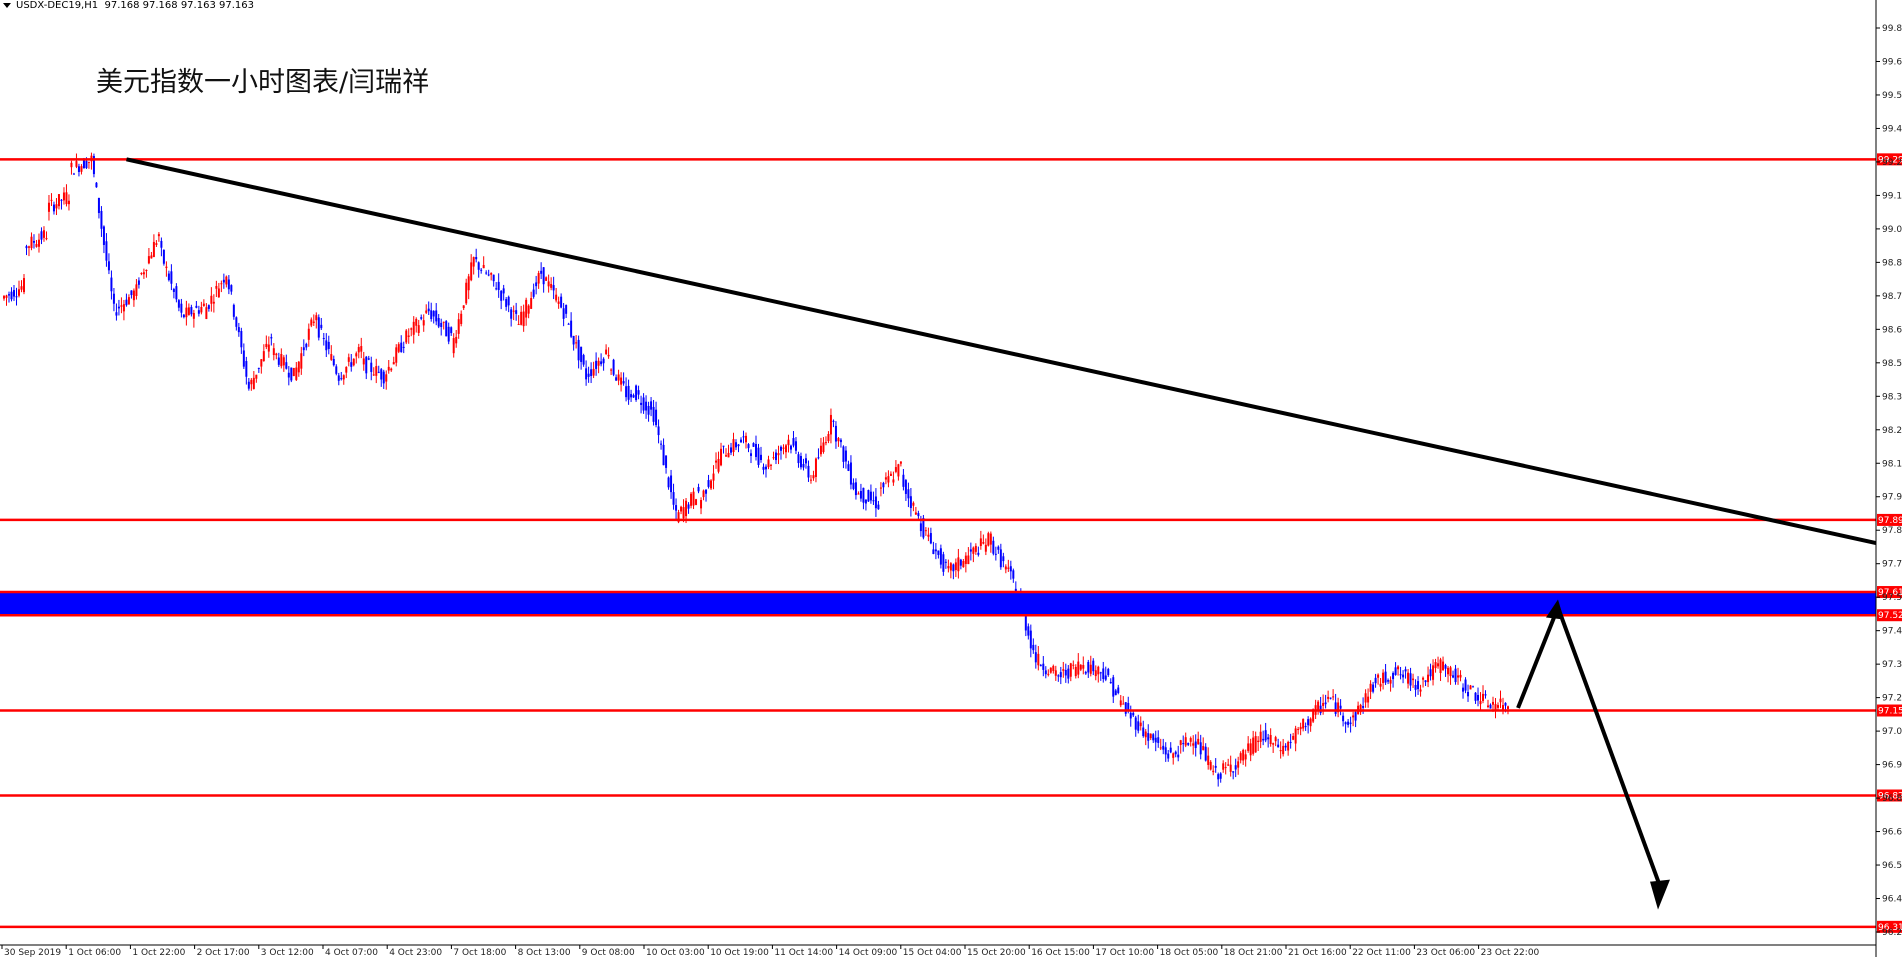  I want to click on level-price-label: 96.820, so click(1890, 796).